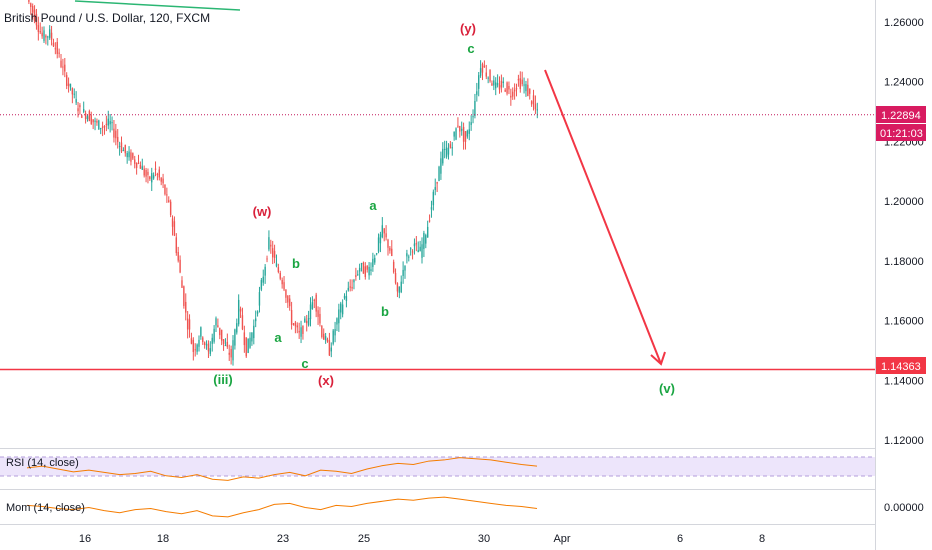 This screenshot has height=550, width=932. What do you see at coordinates (283, 539) in the screenshot?
I see `time-tick-label: 23` at bounding box center [283, 539].